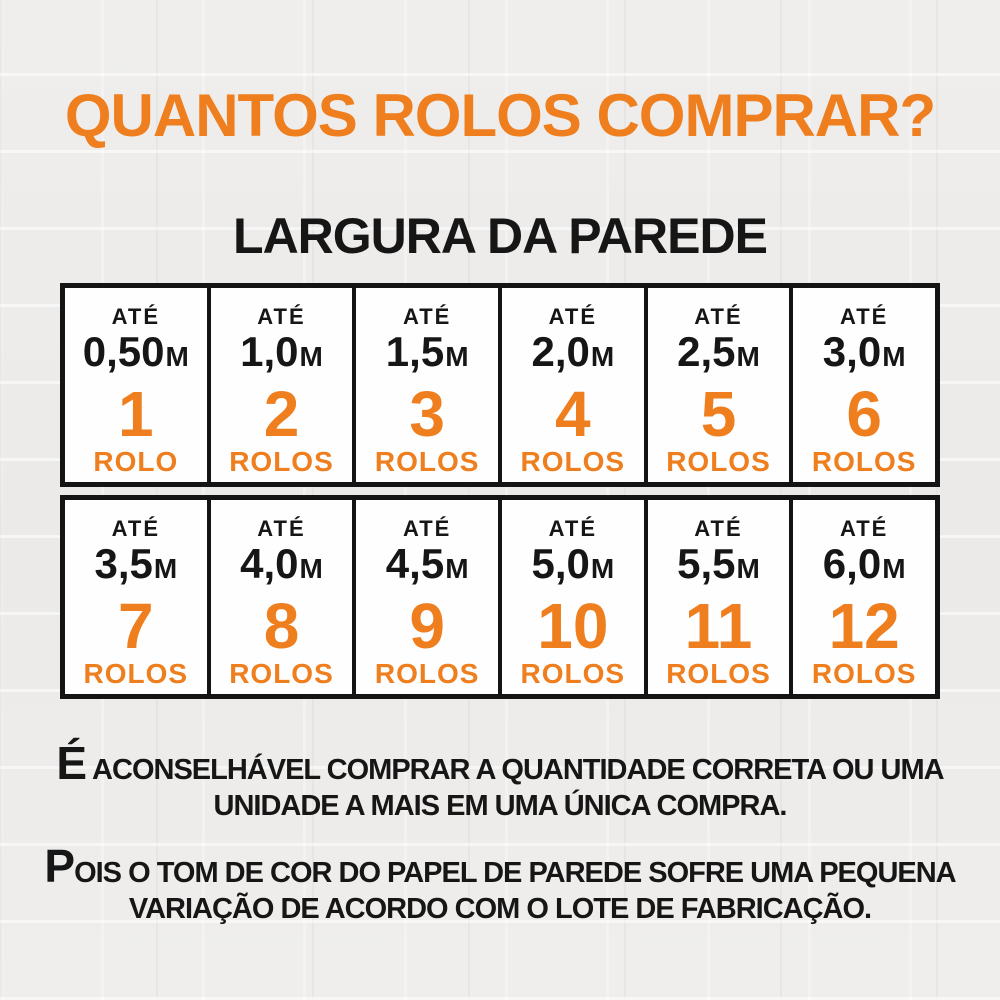 This screenshot has height=1000, width=1000. I want to click on wall-width-value: 3,0, so click(852, 351).